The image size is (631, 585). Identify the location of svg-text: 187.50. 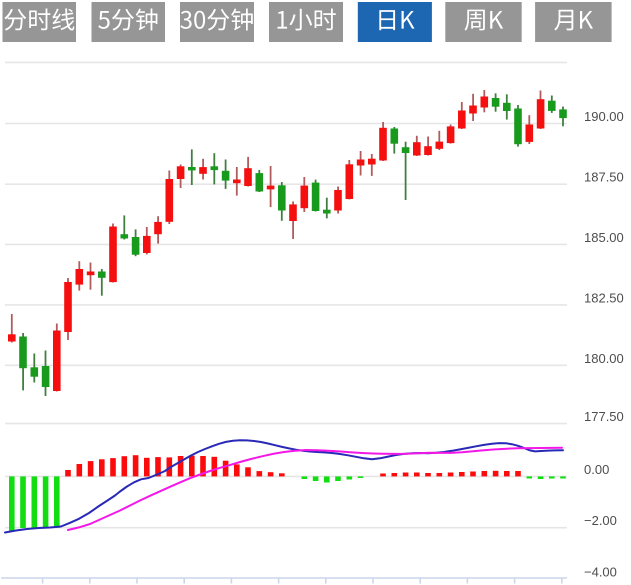
(604, 177).